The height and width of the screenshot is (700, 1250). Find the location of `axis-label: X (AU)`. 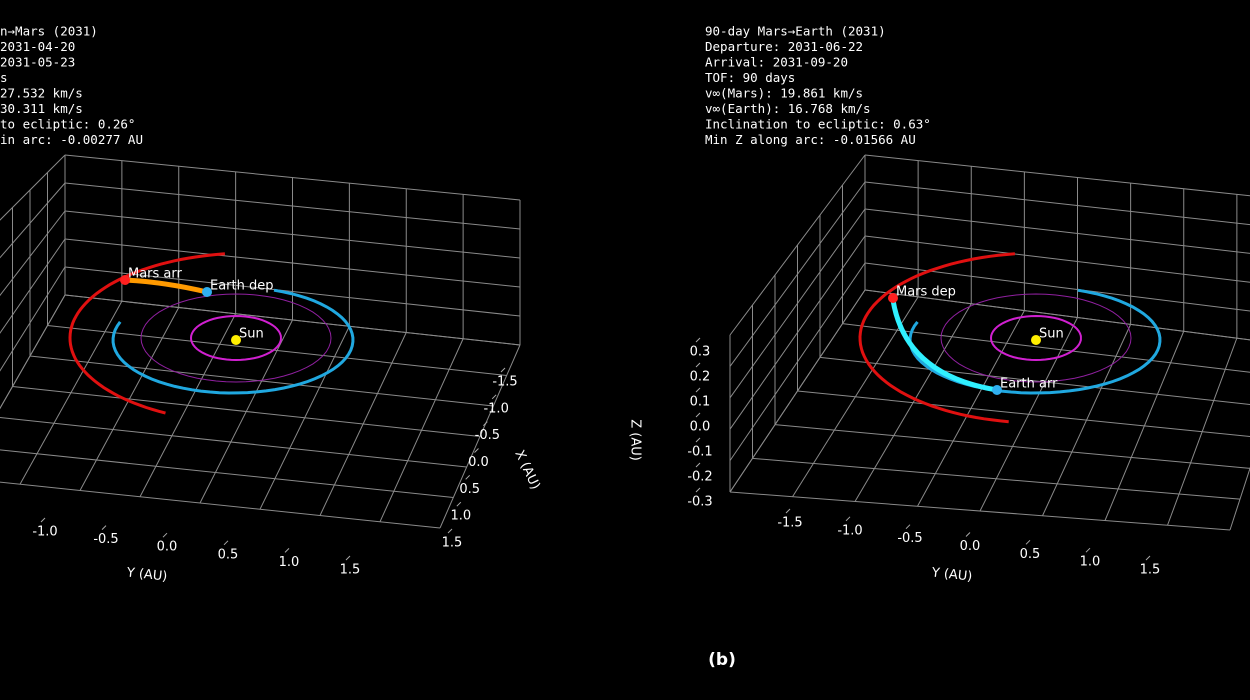

axis-label: X (AU) is located at coordinates (526, 470).